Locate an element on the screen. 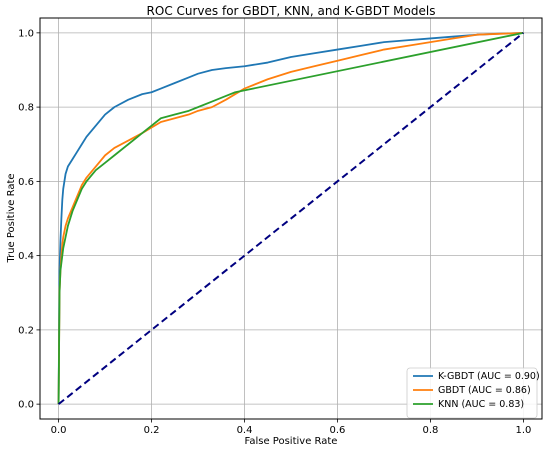 Image resolution: width=550 pixels, height=452 pixels. legend-label: K-GBDT (AUC = 0.90) is located at coordinates (489, 376).